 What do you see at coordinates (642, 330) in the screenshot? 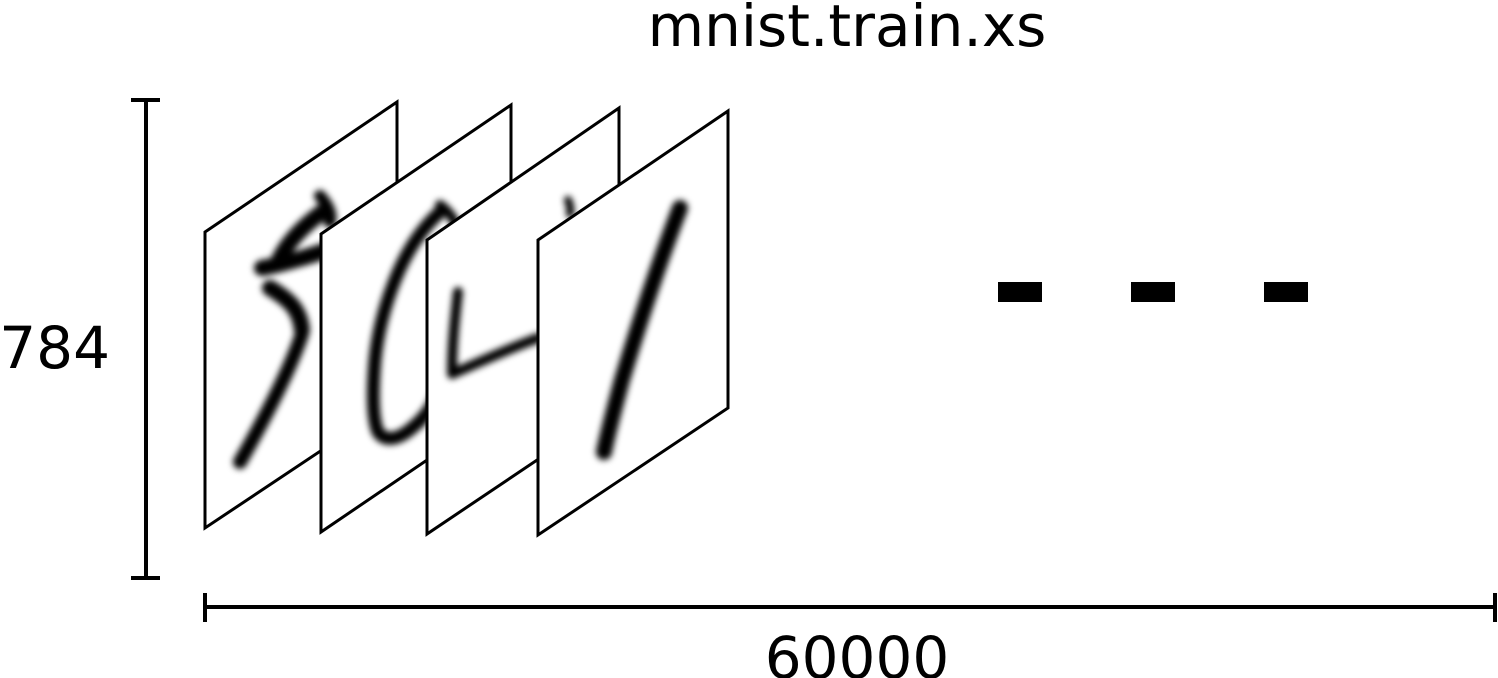
I see `digit-1-strokes` at bounding box center [642, 330].